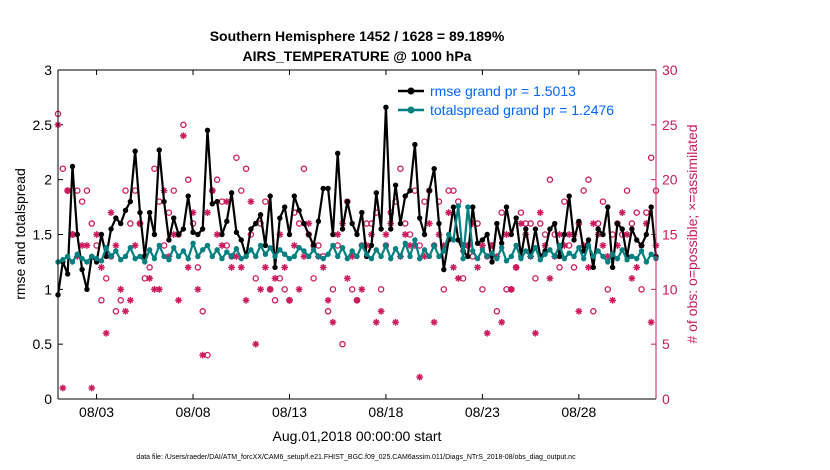 Image resolution: width=830 pixels, height=470 pixels. I want to click on y-tick-label: 1, so click(48, 289).